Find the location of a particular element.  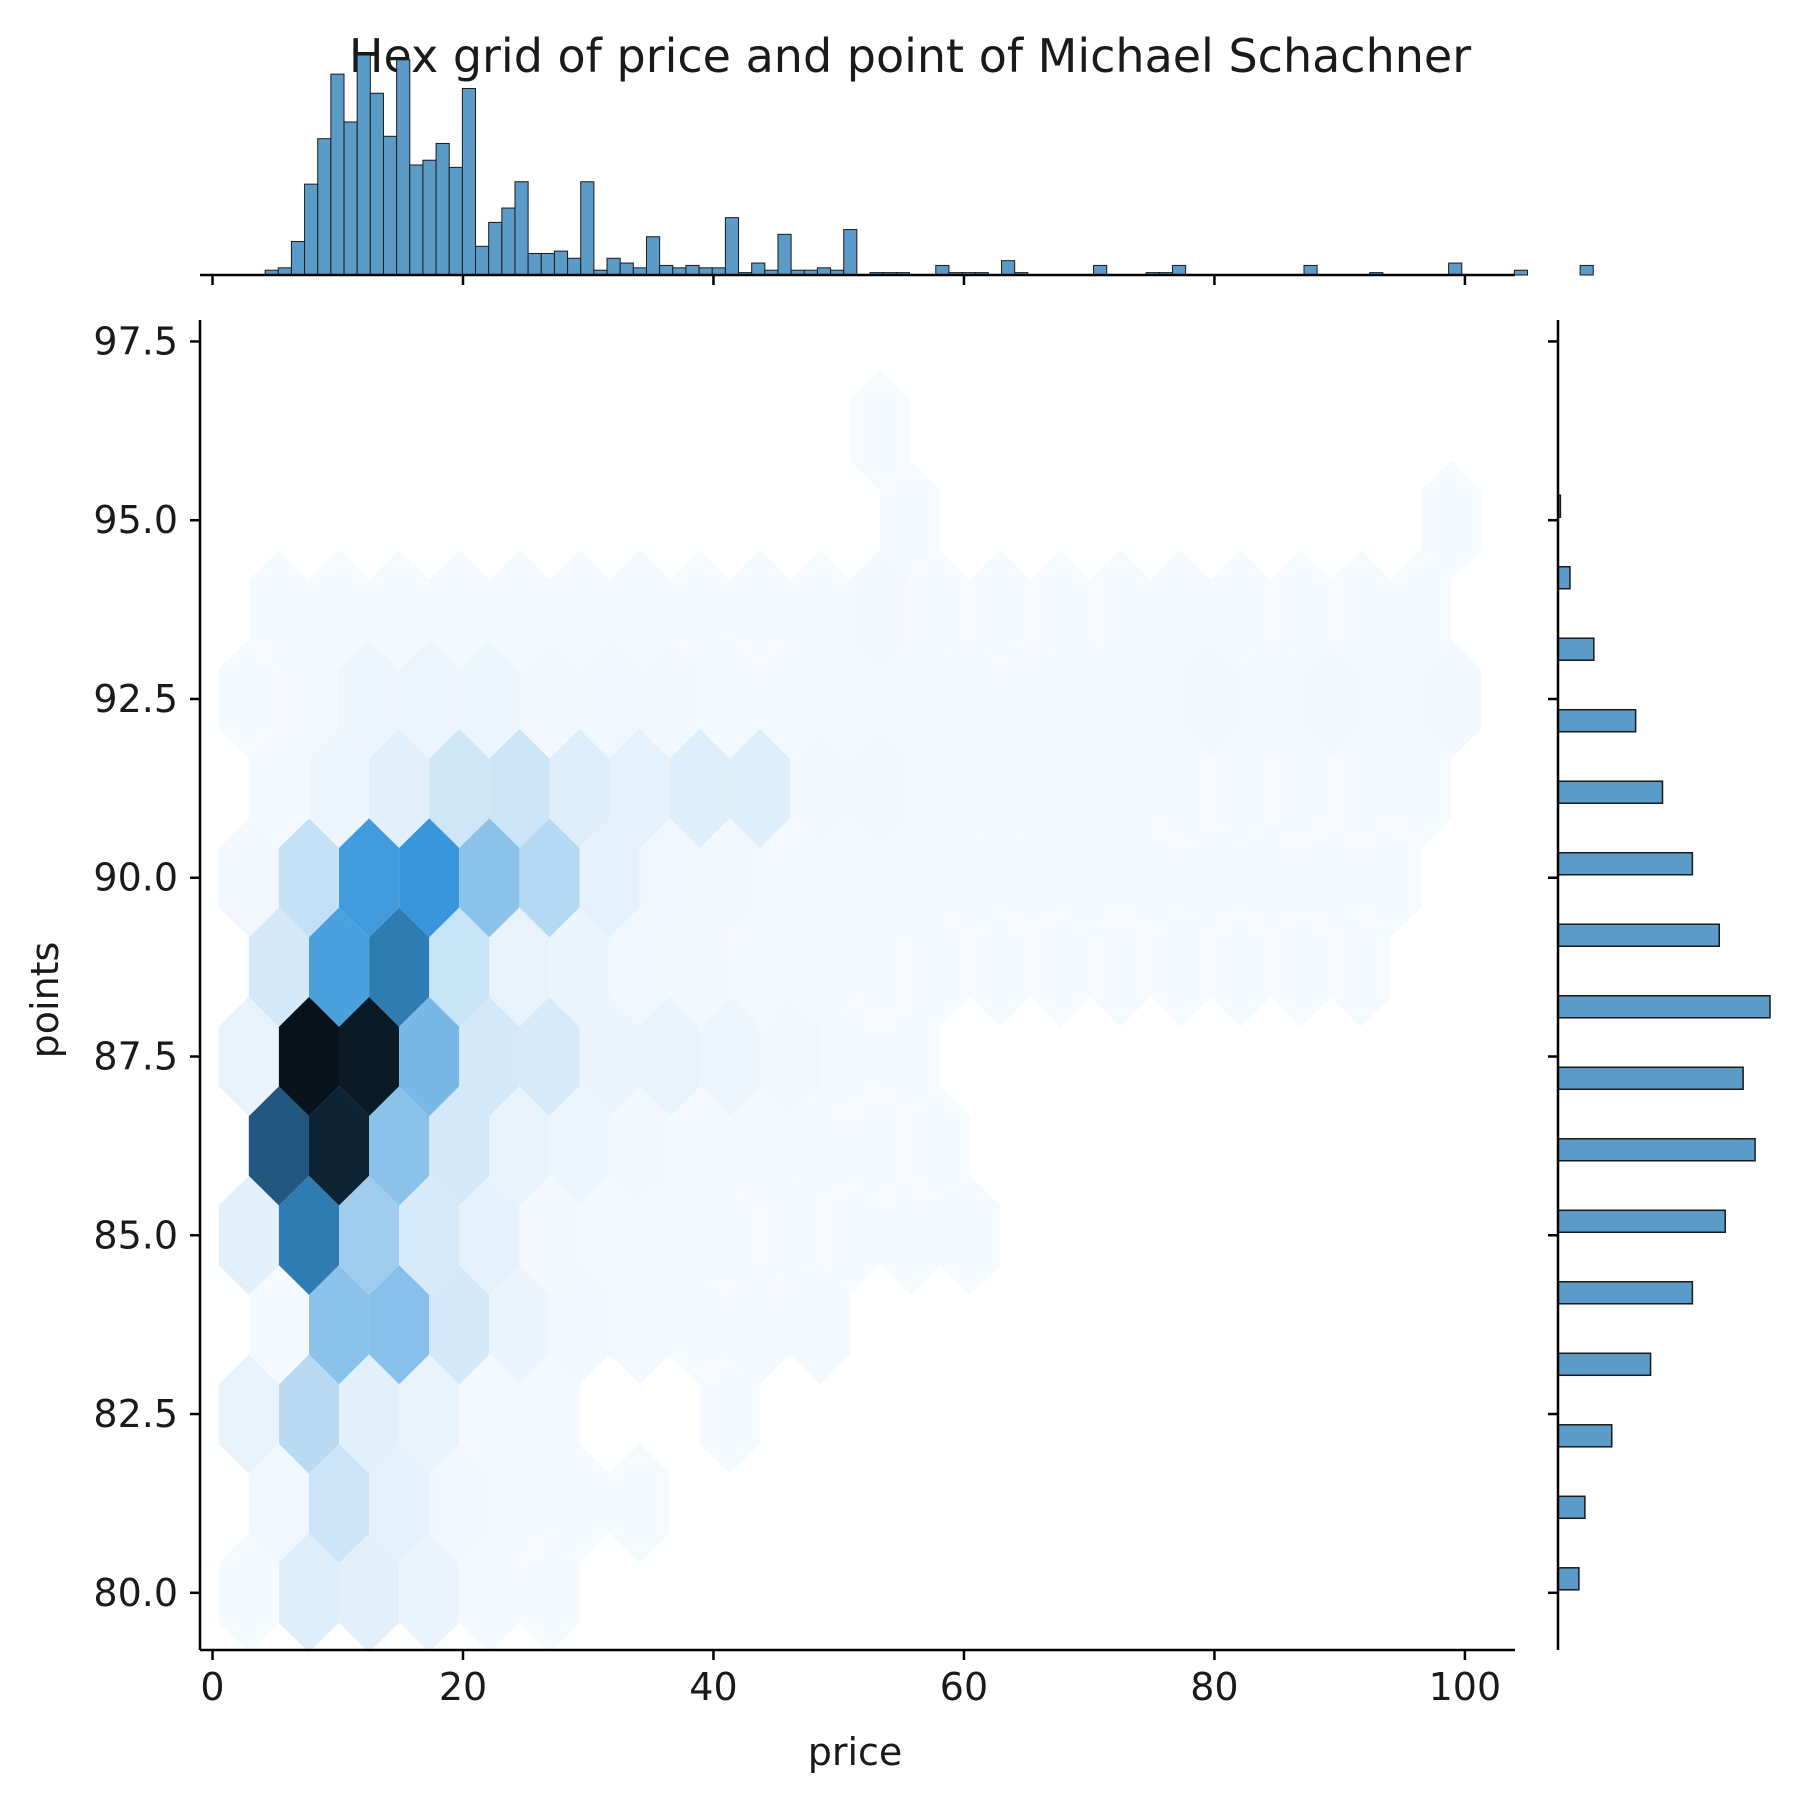

marginal-x-histogram is located at coordinates (897, 169).